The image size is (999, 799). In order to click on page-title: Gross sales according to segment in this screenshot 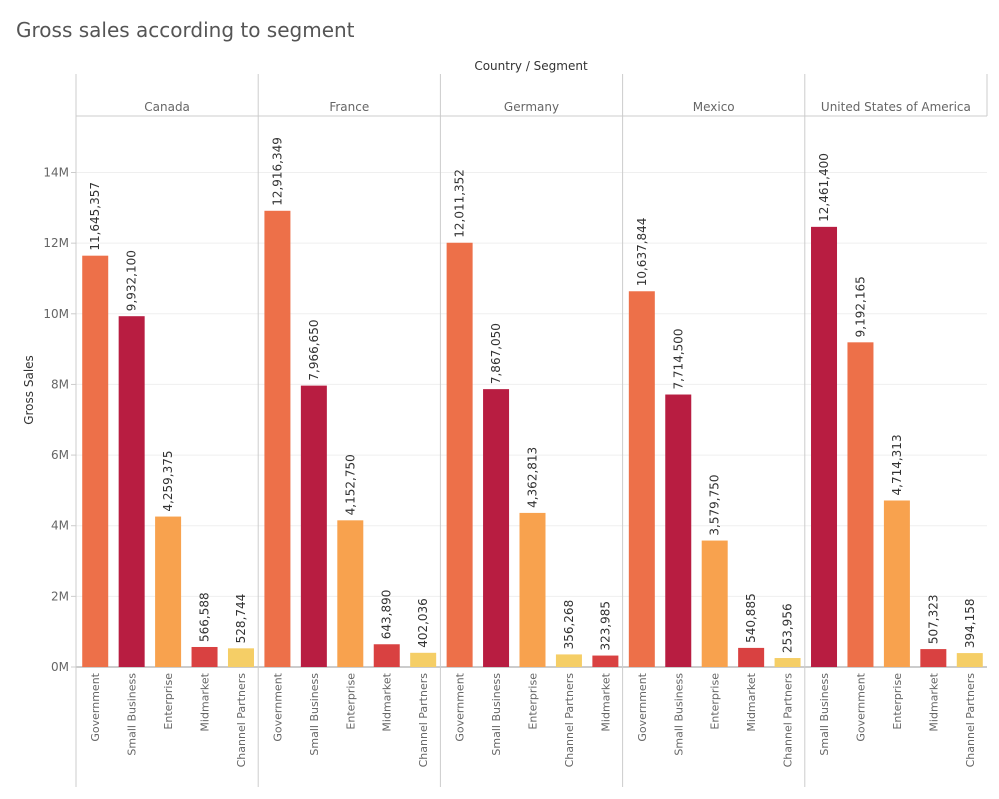, I will do `click(185, 30)`.